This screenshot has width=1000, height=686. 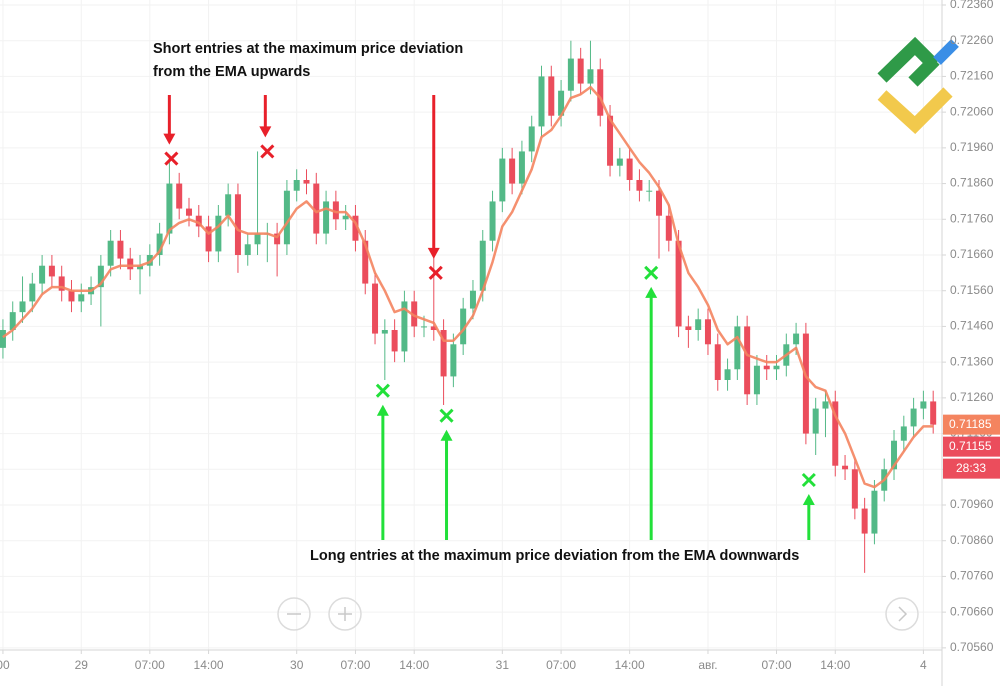 I want to click on y-tick-label: 0.71760, so click(x=972, y=218).